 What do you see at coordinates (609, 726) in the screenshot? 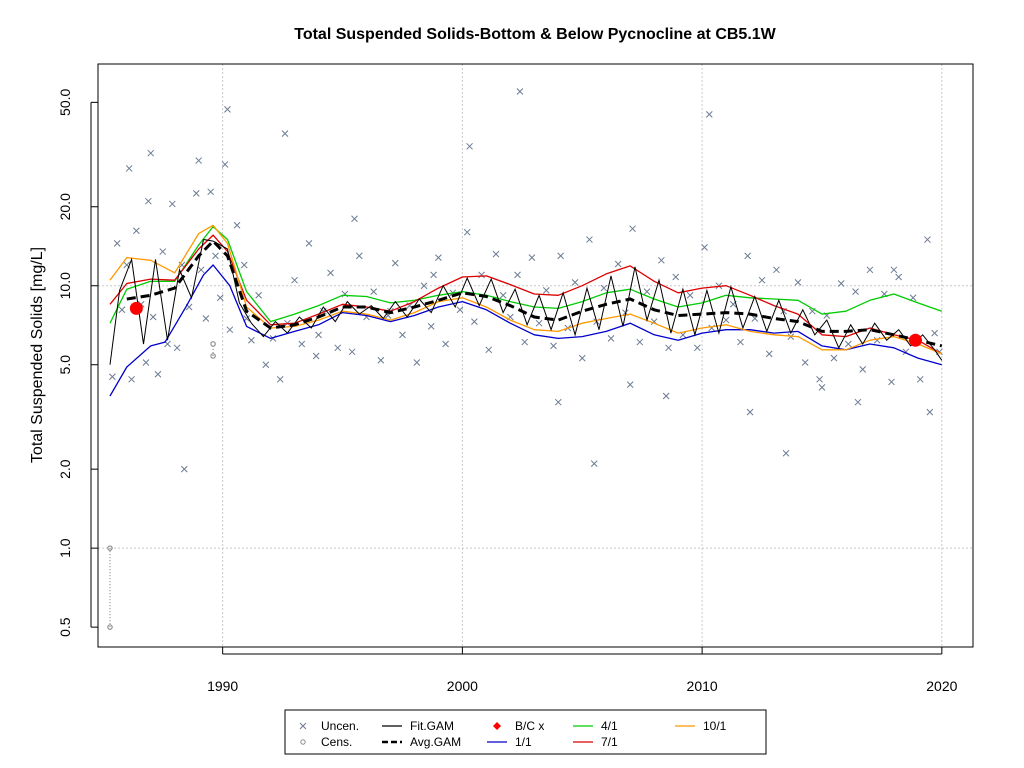
I see `legend-label-41: 4/1` at bounding box center [609, 726].